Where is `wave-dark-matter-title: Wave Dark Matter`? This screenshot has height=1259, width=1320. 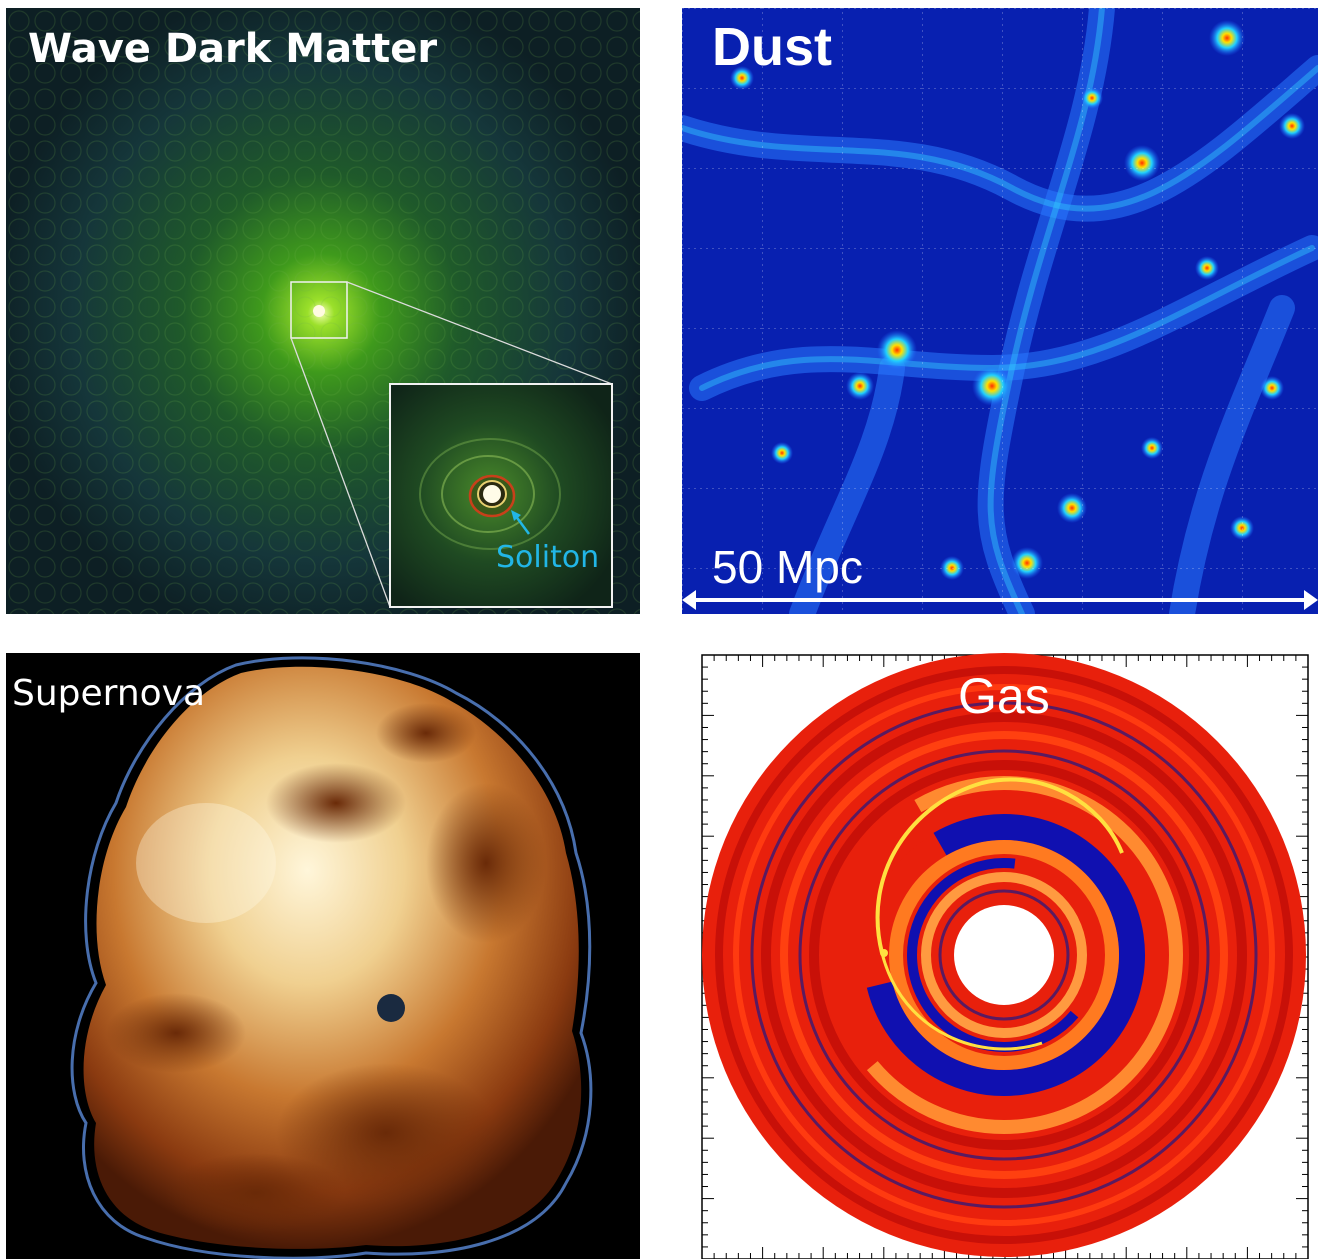
wave-dark-matter-title: Wave Dark Matter is located at coordinates (233, 49).